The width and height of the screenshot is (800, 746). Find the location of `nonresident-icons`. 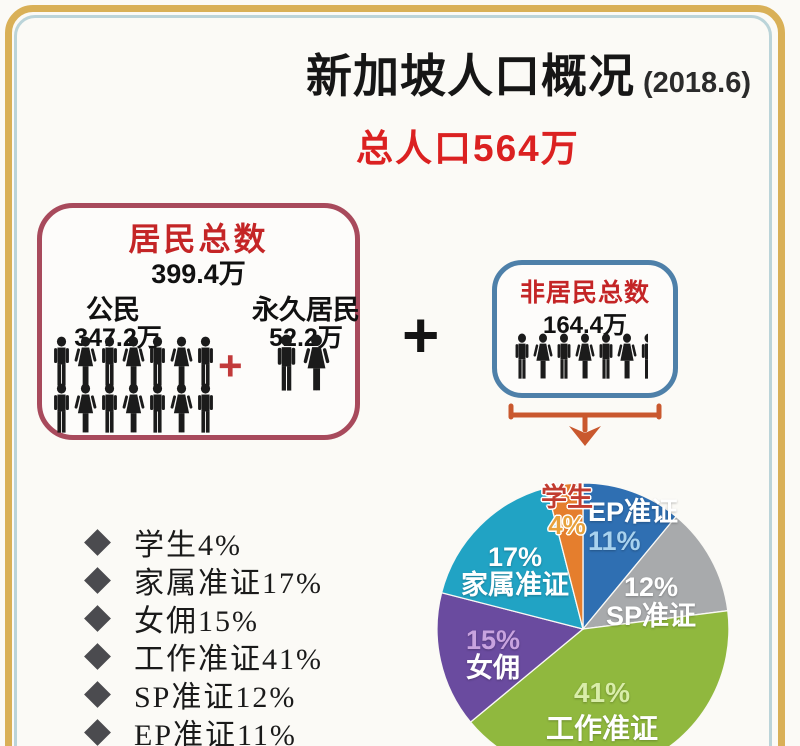

nonresident-icons is located at coordinates (580, 356).